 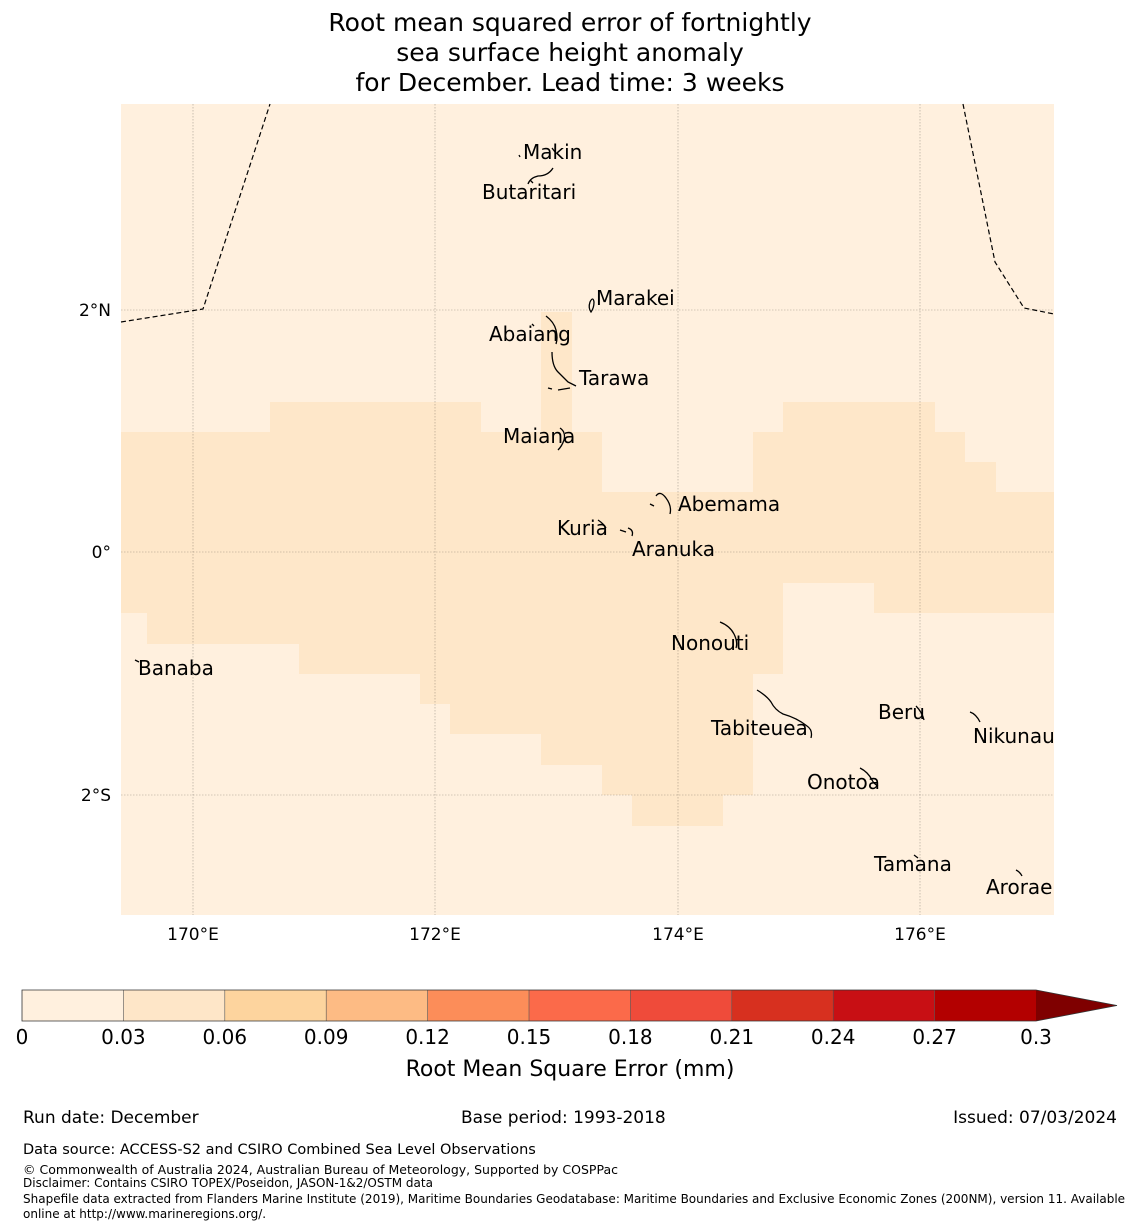 I want to click on title-line-3: for December. Lead time: 3 weeks, so click(x=570, y=82).